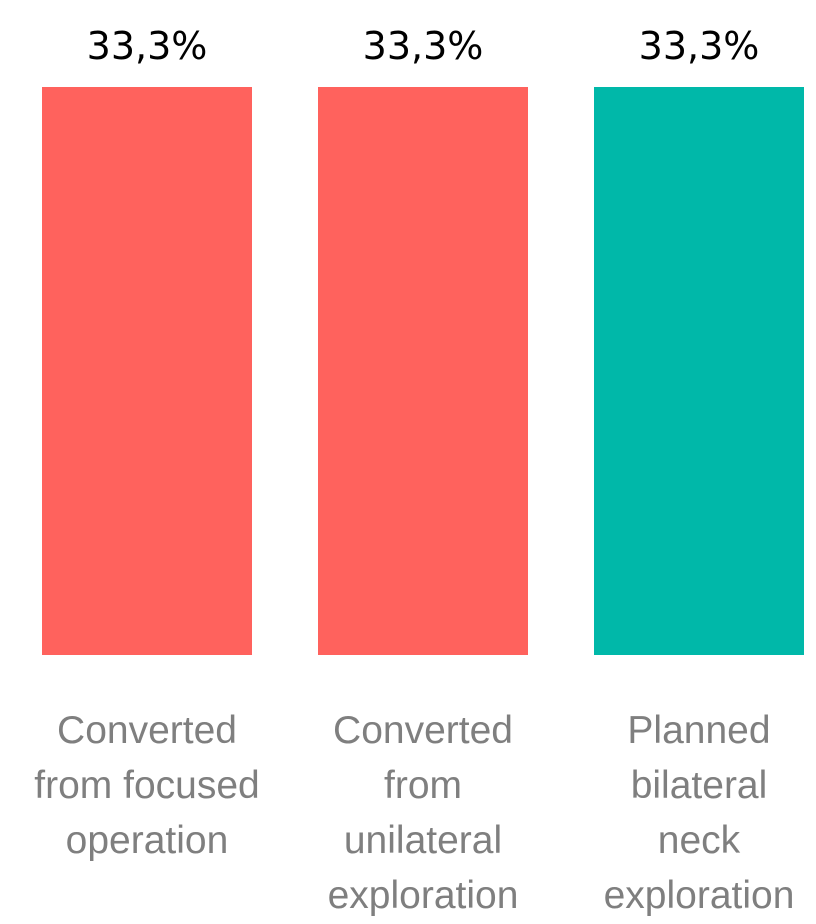 Image resolution: width=816 pixels, height=924 pixels. Describe the element at coordinates (699, 813) in the screenshot. I see `category-label-3: Planned bilateral neck exploration` at that location.